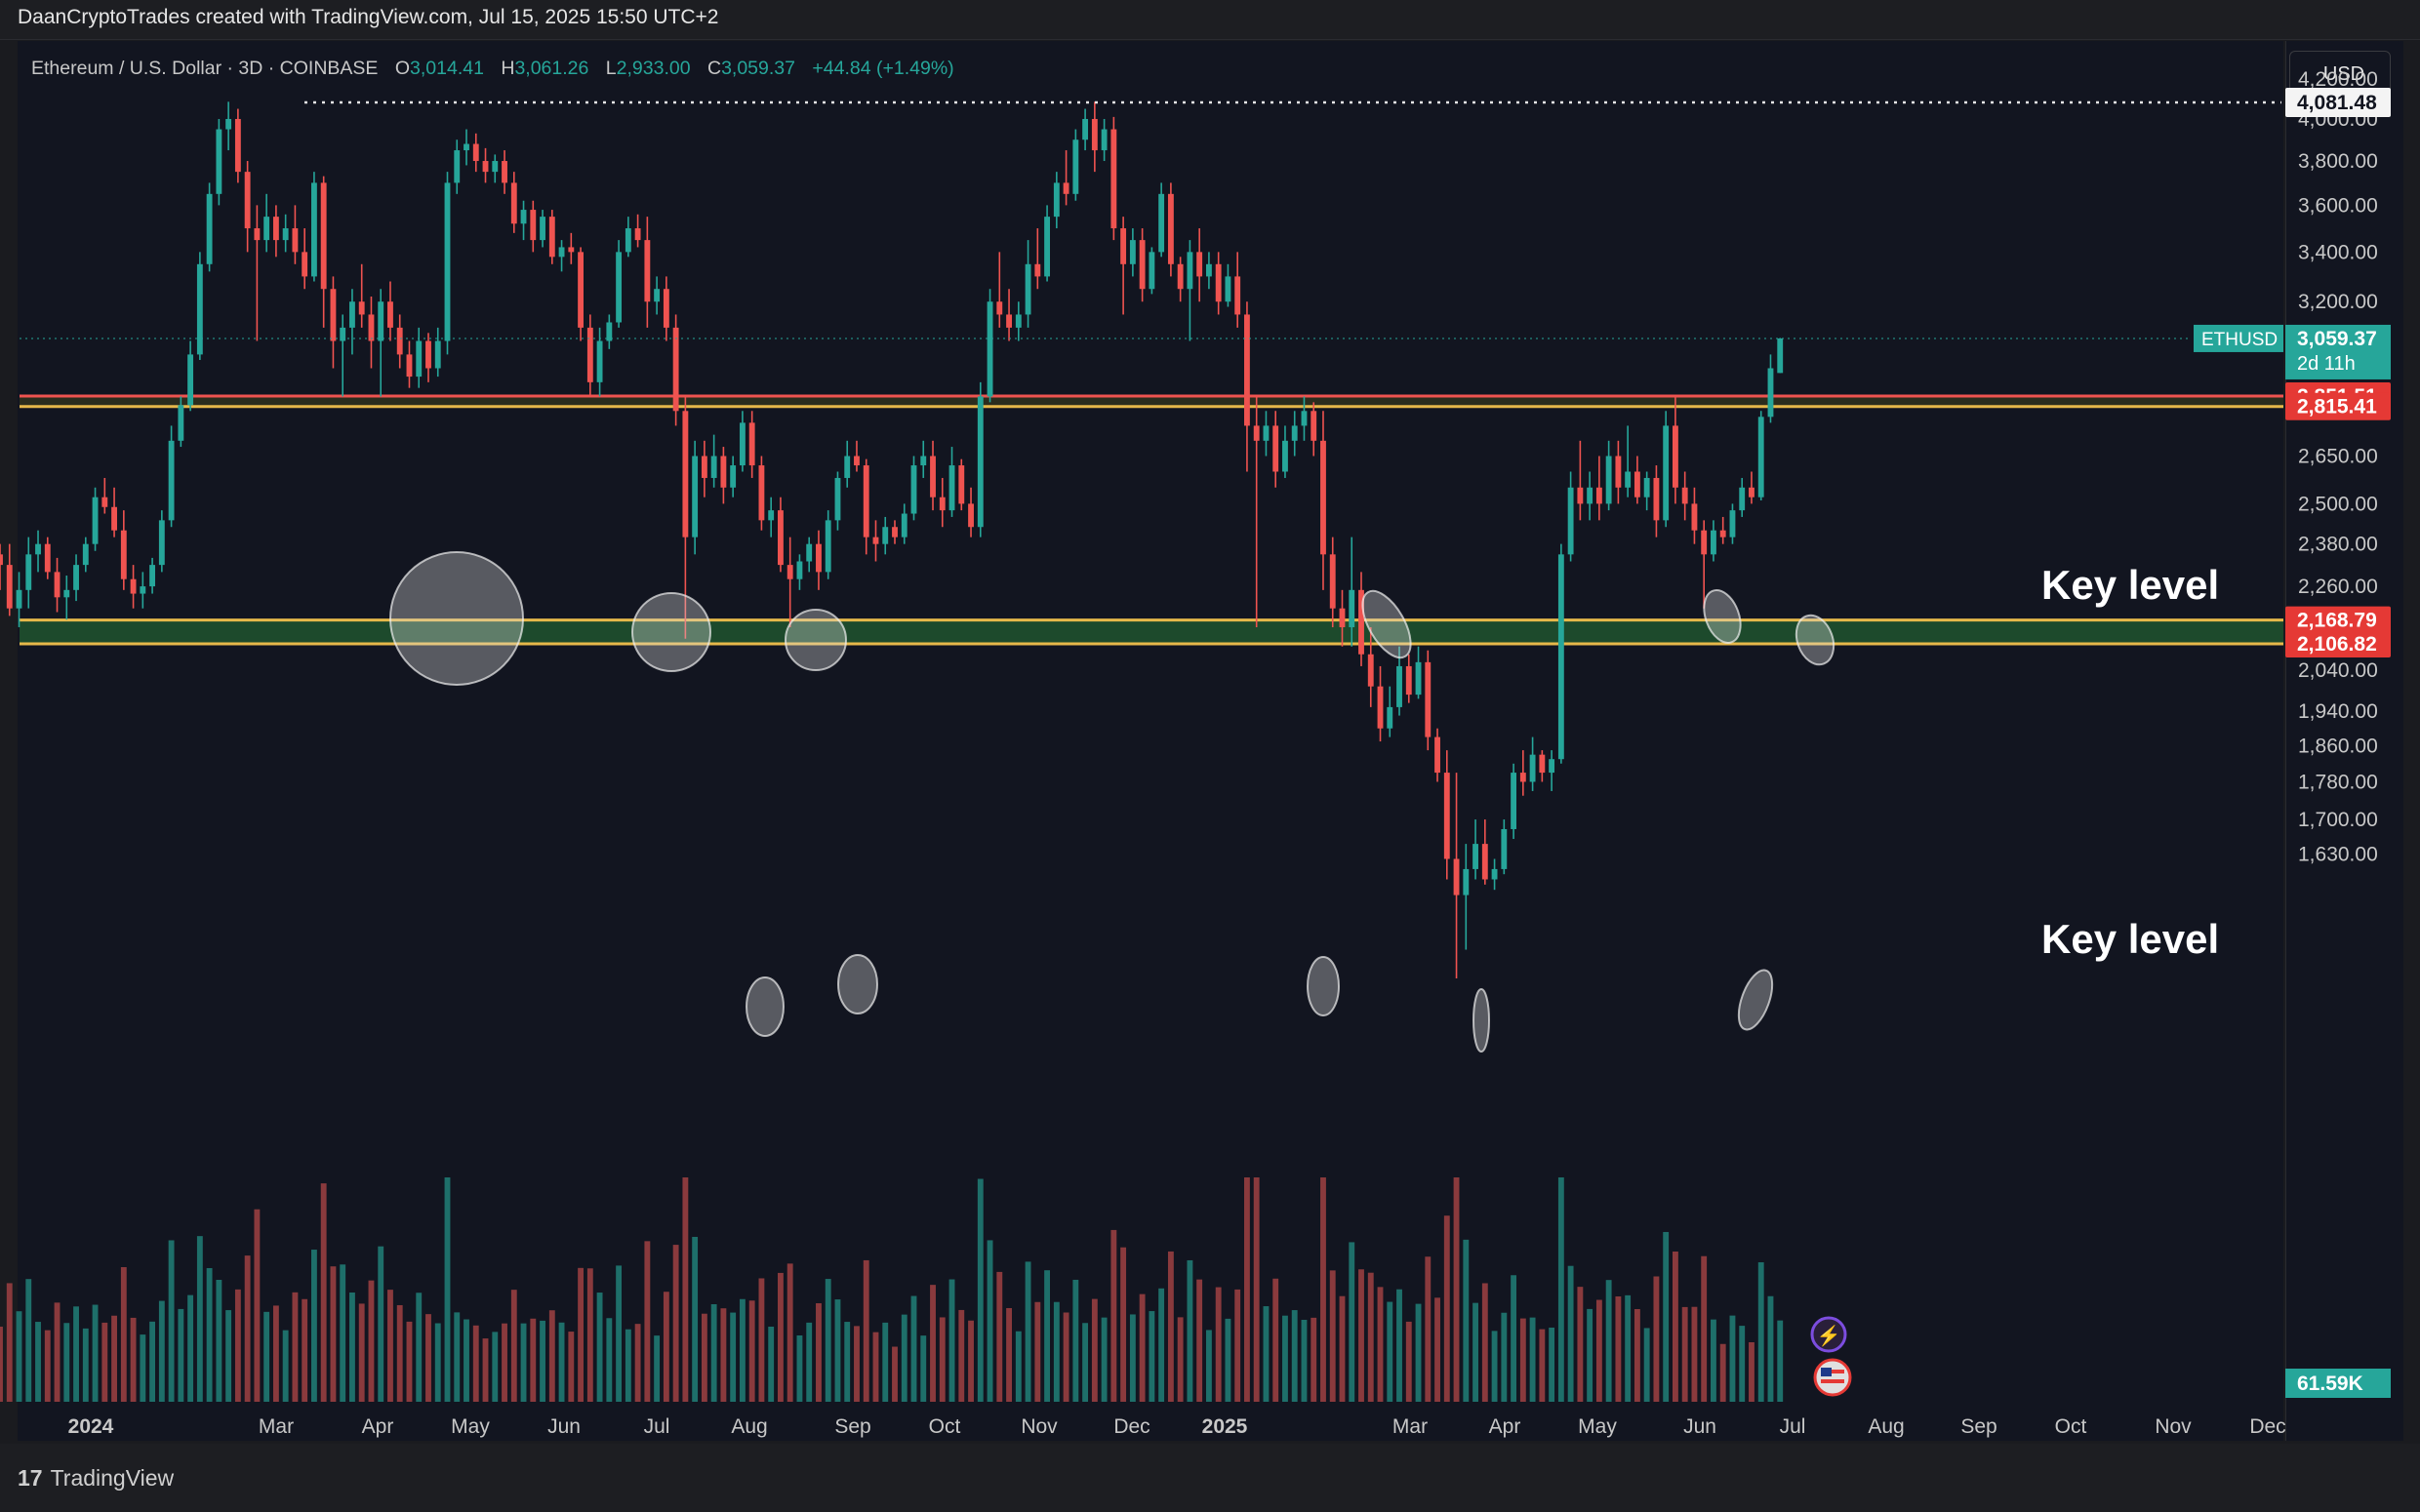 Image resolution: width=2420 pixels, height=1512 pixels. Describe the element at coordinates (2337, 103) in the screenshot. I see `high-price-label: 4,081.48` at that location.